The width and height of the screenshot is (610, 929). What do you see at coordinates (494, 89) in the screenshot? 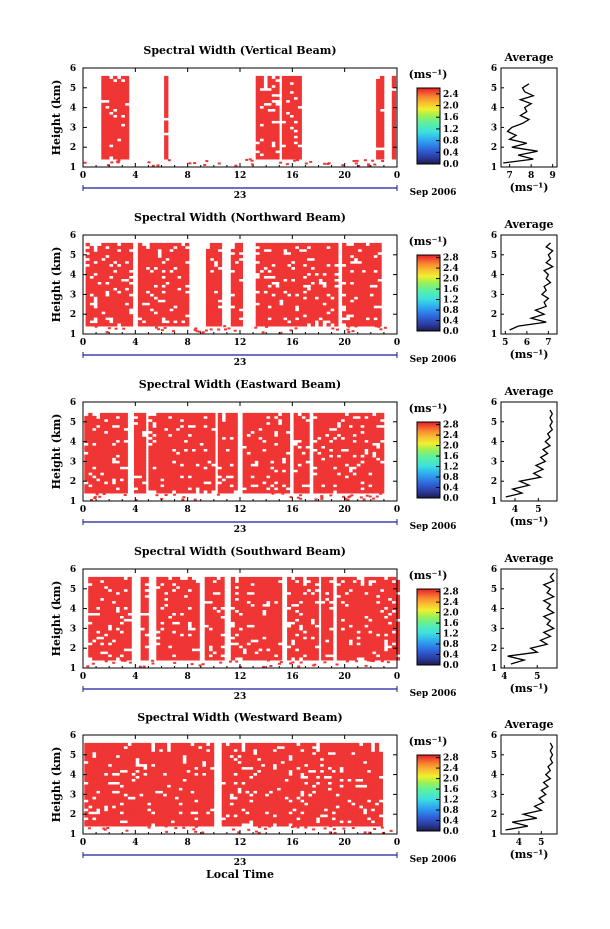
I see `avg-y-tick-label: 5` at bounding box center [494, 89].